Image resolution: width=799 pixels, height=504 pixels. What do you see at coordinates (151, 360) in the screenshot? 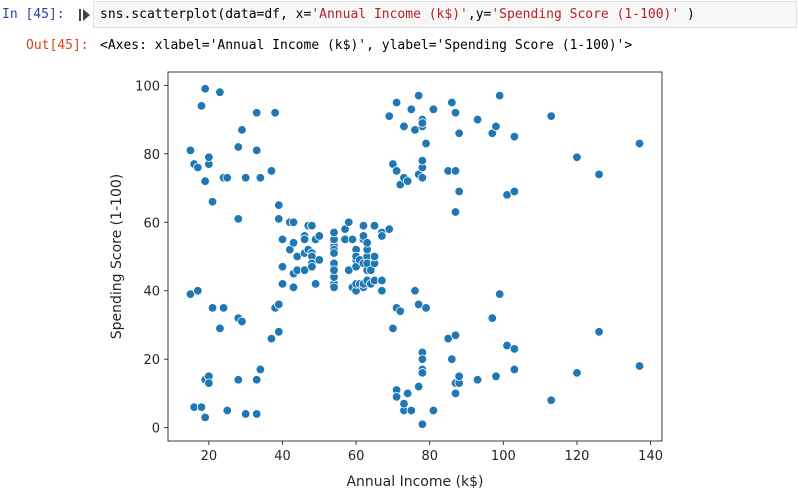
I see `y-tick-label: 20` at bounding box center [151, 360].